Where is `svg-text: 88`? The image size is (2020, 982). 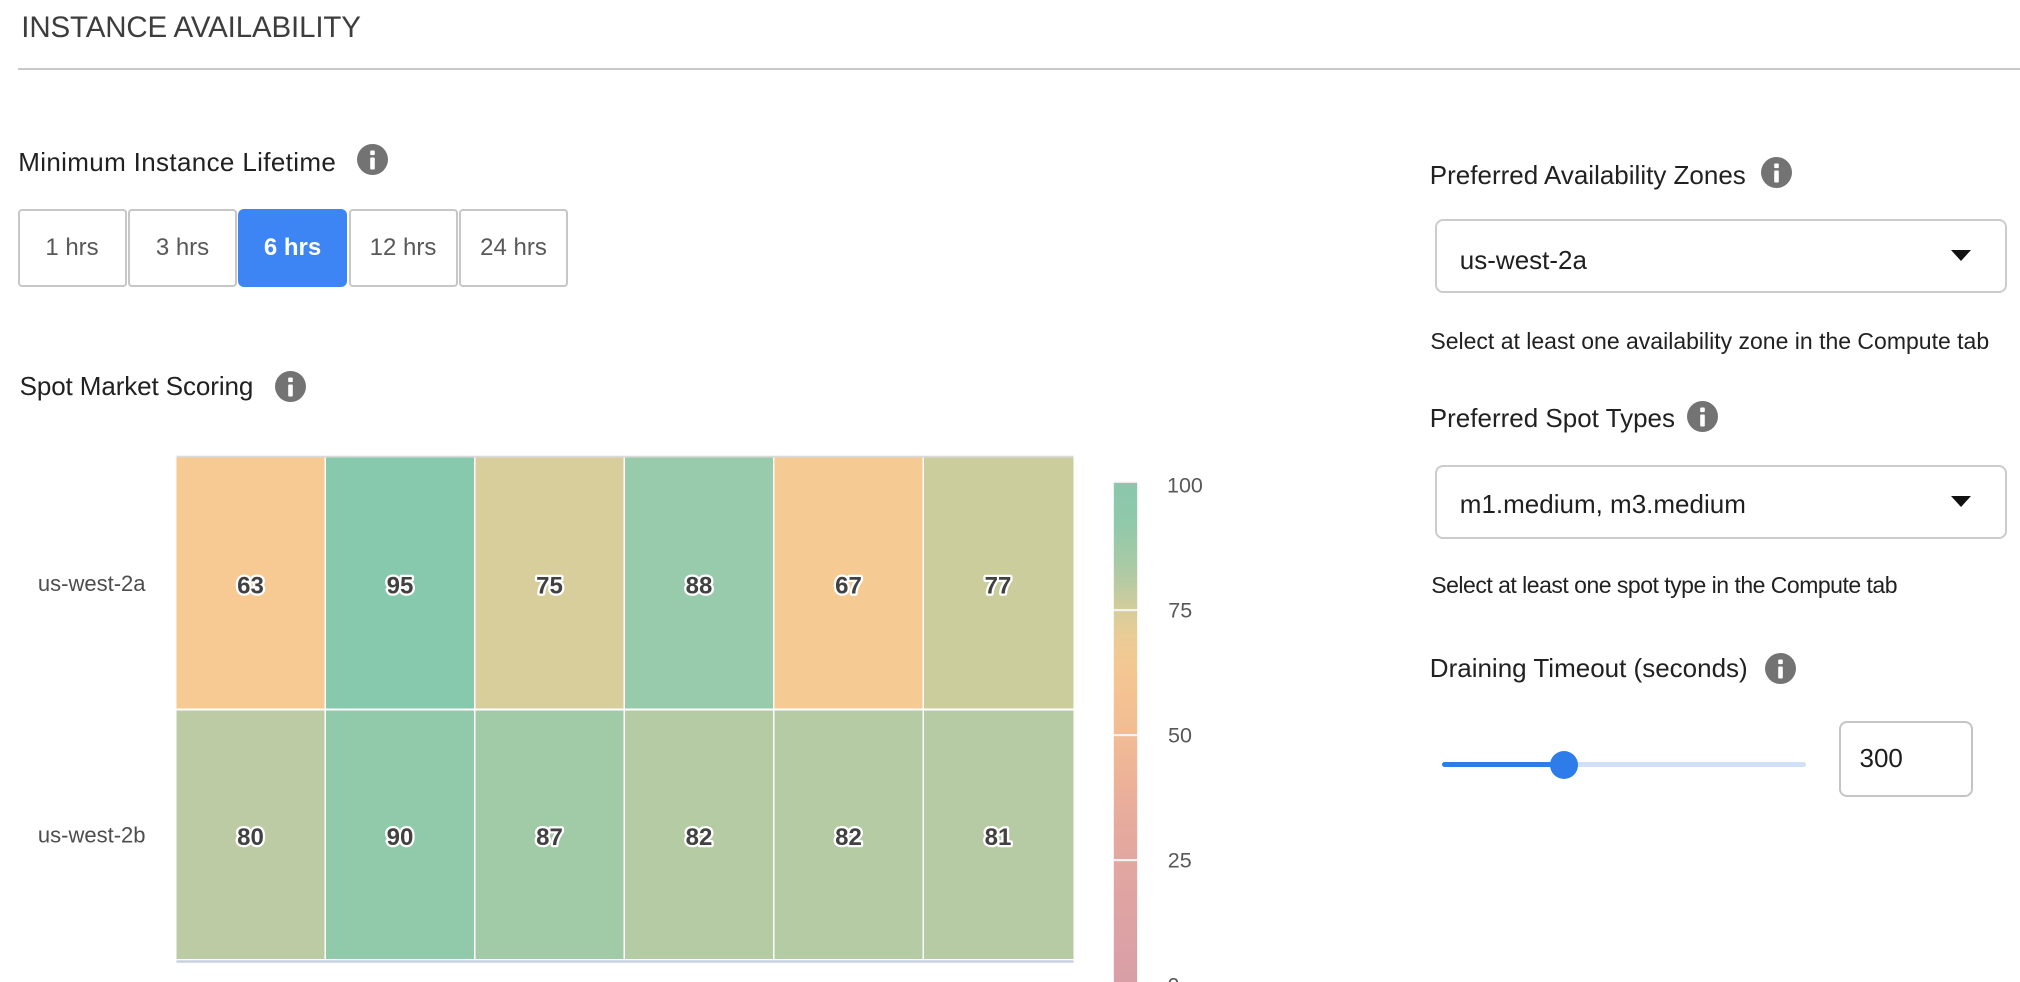 svg-text: 88 is located at coordinates (699, 585).